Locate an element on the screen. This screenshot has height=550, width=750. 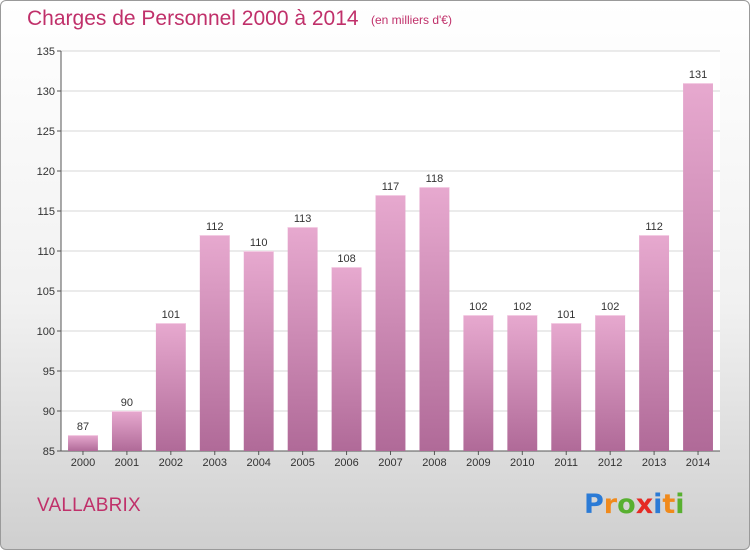
bar-value-label: 87 is located at coordinates (83, 427).